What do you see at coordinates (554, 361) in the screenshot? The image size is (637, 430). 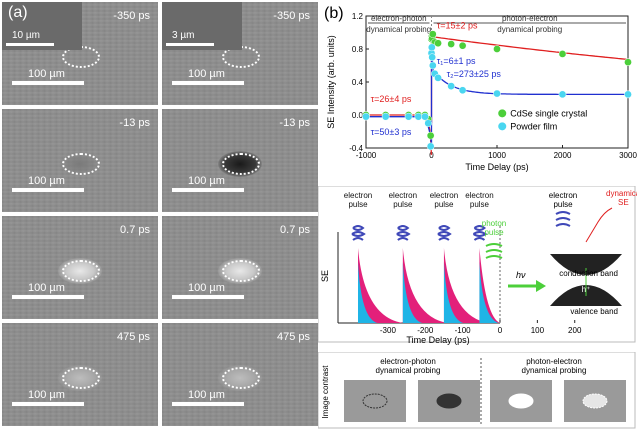 I see `right-title: photon-electron` at bounding box center [554, 361].